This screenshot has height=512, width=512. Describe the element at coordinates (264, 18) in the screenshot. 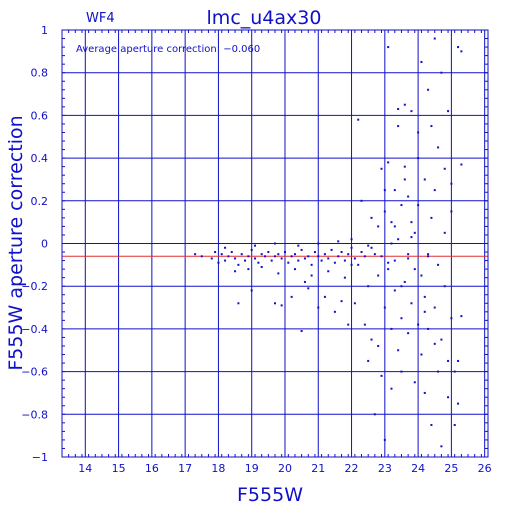

I see `chart-title: lmc_u4ax30` at that location.